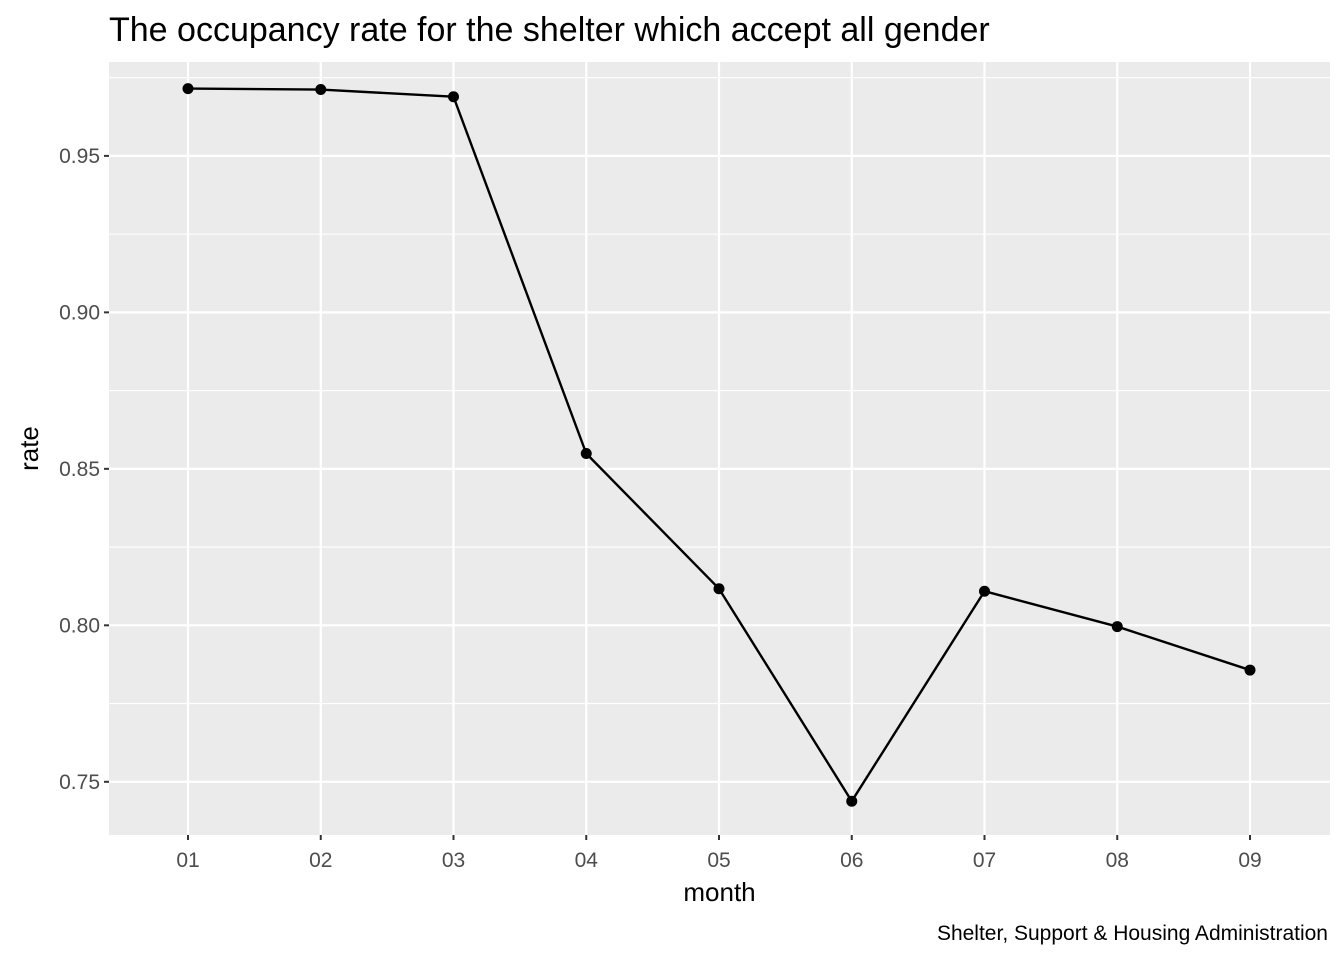  I want to click on y-tick-label: 0.75, so click(79, 782).